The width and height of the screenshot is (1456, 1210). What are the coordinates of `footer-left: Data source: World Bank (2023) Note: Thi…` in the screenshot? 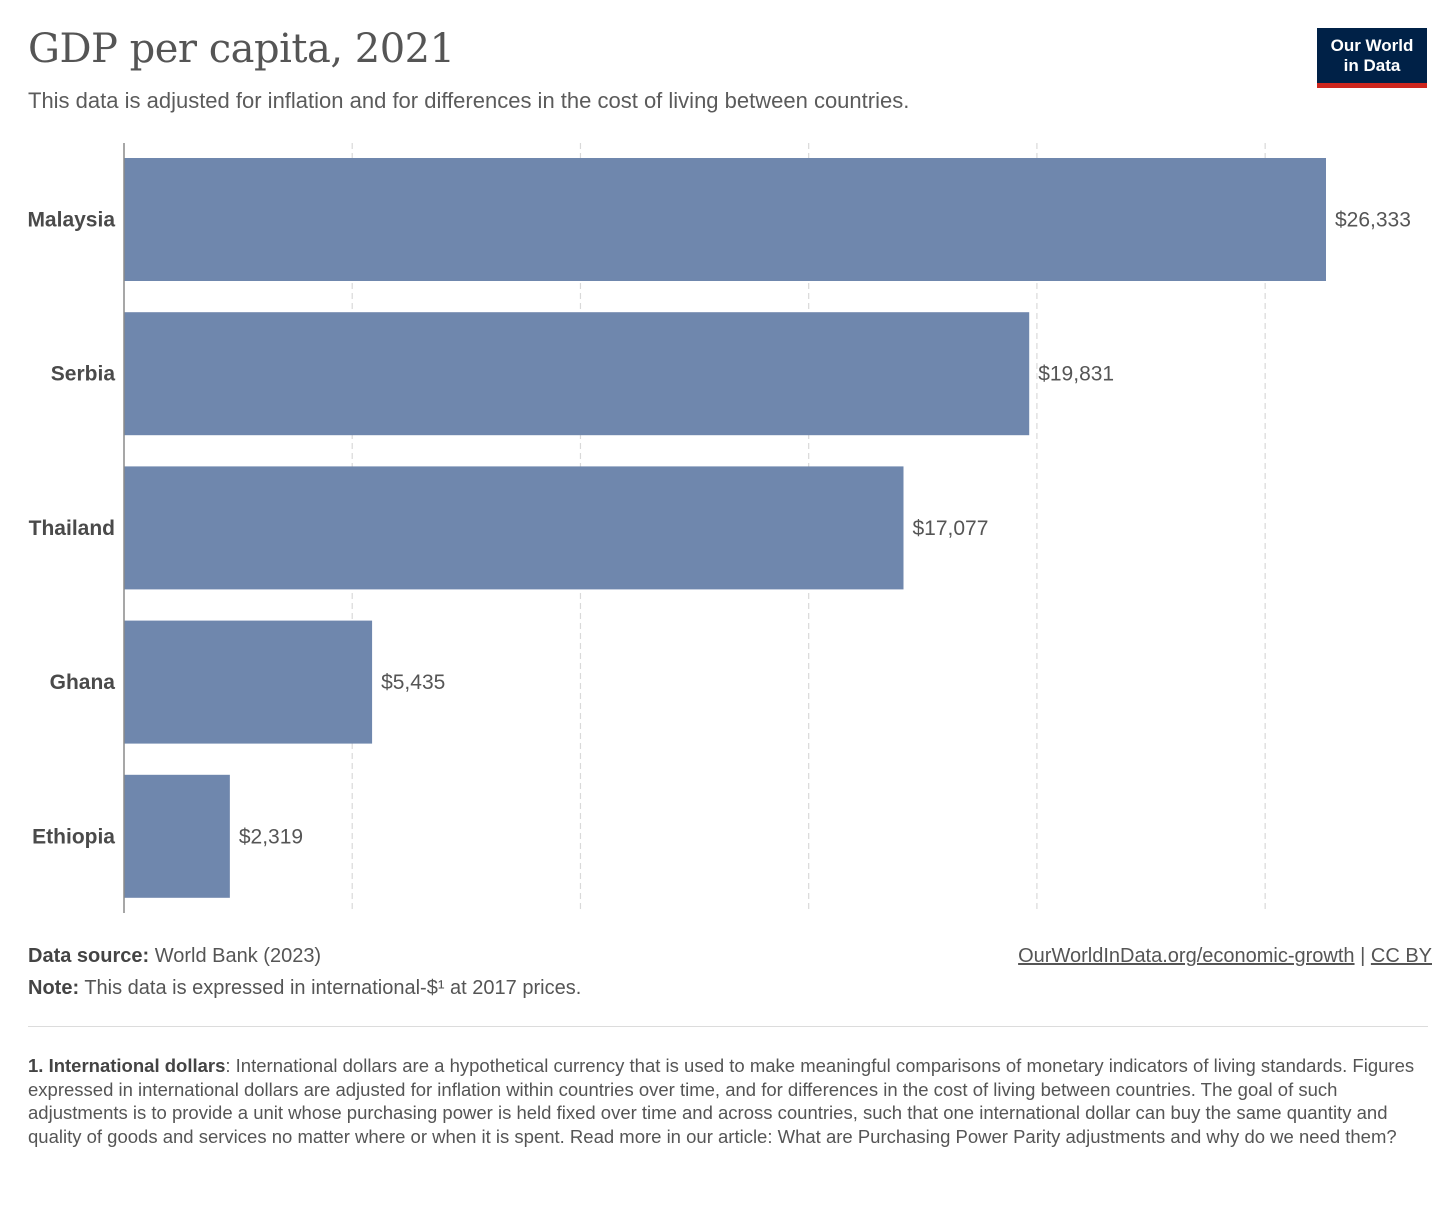 It's located at (304, 972).